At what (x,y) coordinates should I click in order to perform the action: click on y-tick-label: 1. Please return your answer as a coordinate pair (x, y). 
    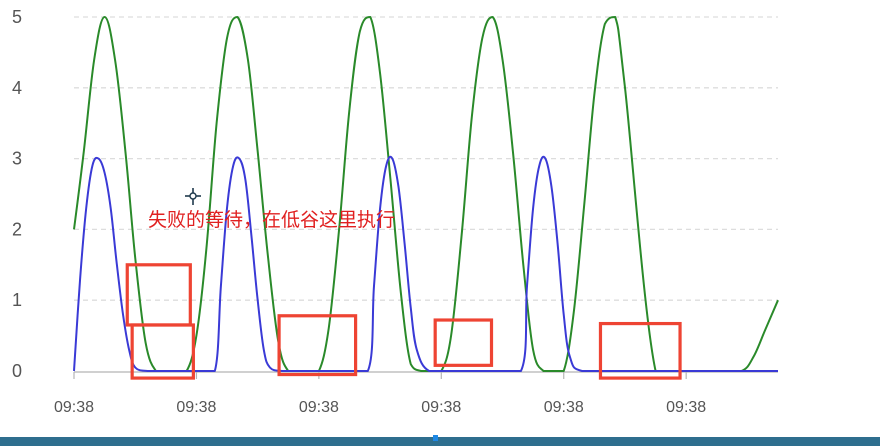
    Looking at the image, I should click on (17, 300).